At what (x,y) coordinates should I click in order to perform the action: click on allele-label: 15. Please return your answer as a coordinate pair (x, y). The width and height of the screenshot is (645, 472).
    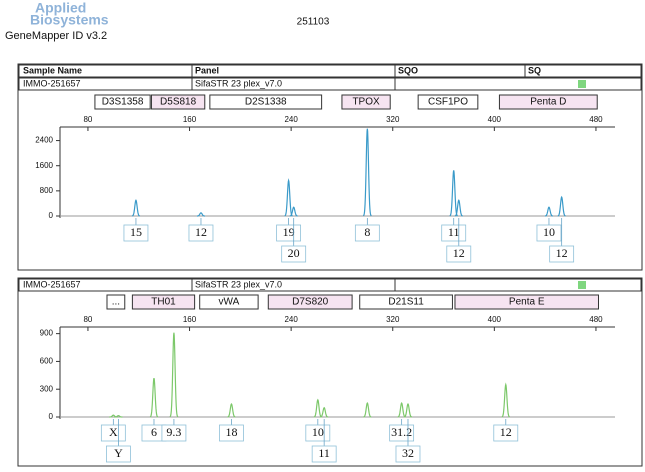
    Looking at the image, I should click on (136, 232).